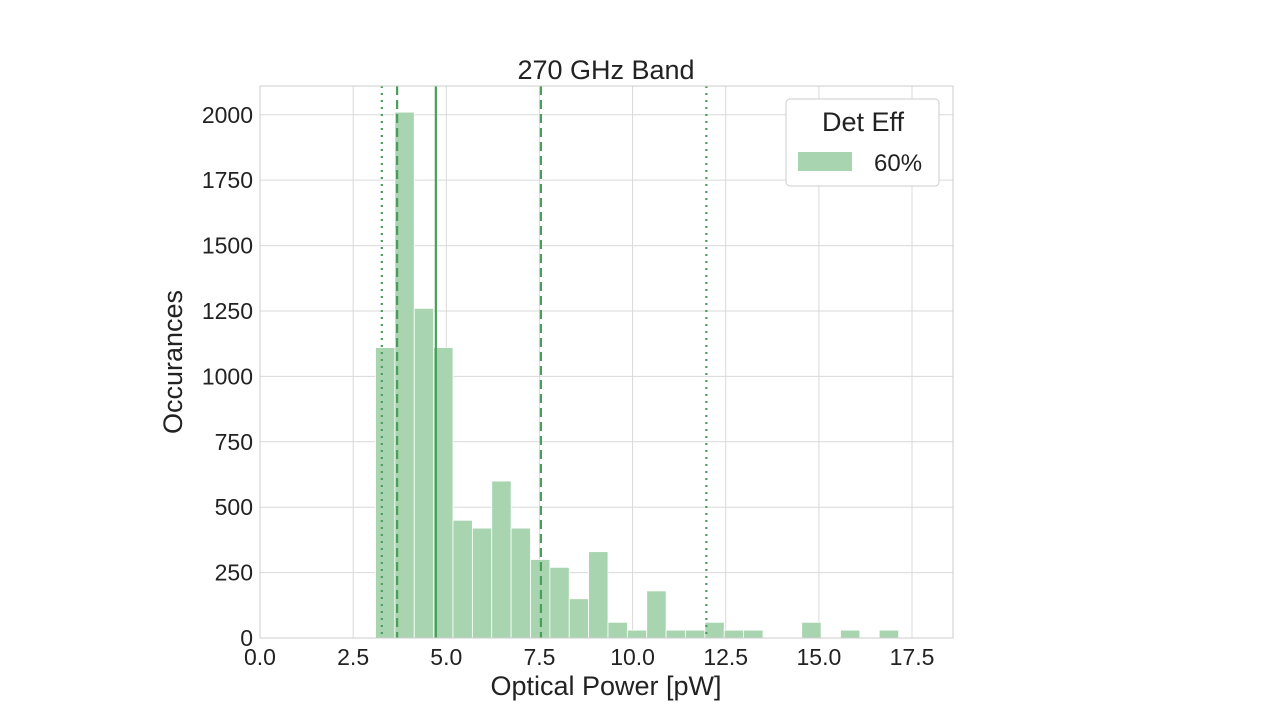 The image size is (1280, 720). Describe the element at coordinates (605, 686) in the screenshot. I see `x-axis-label: Optical Power [pW]` at that location.